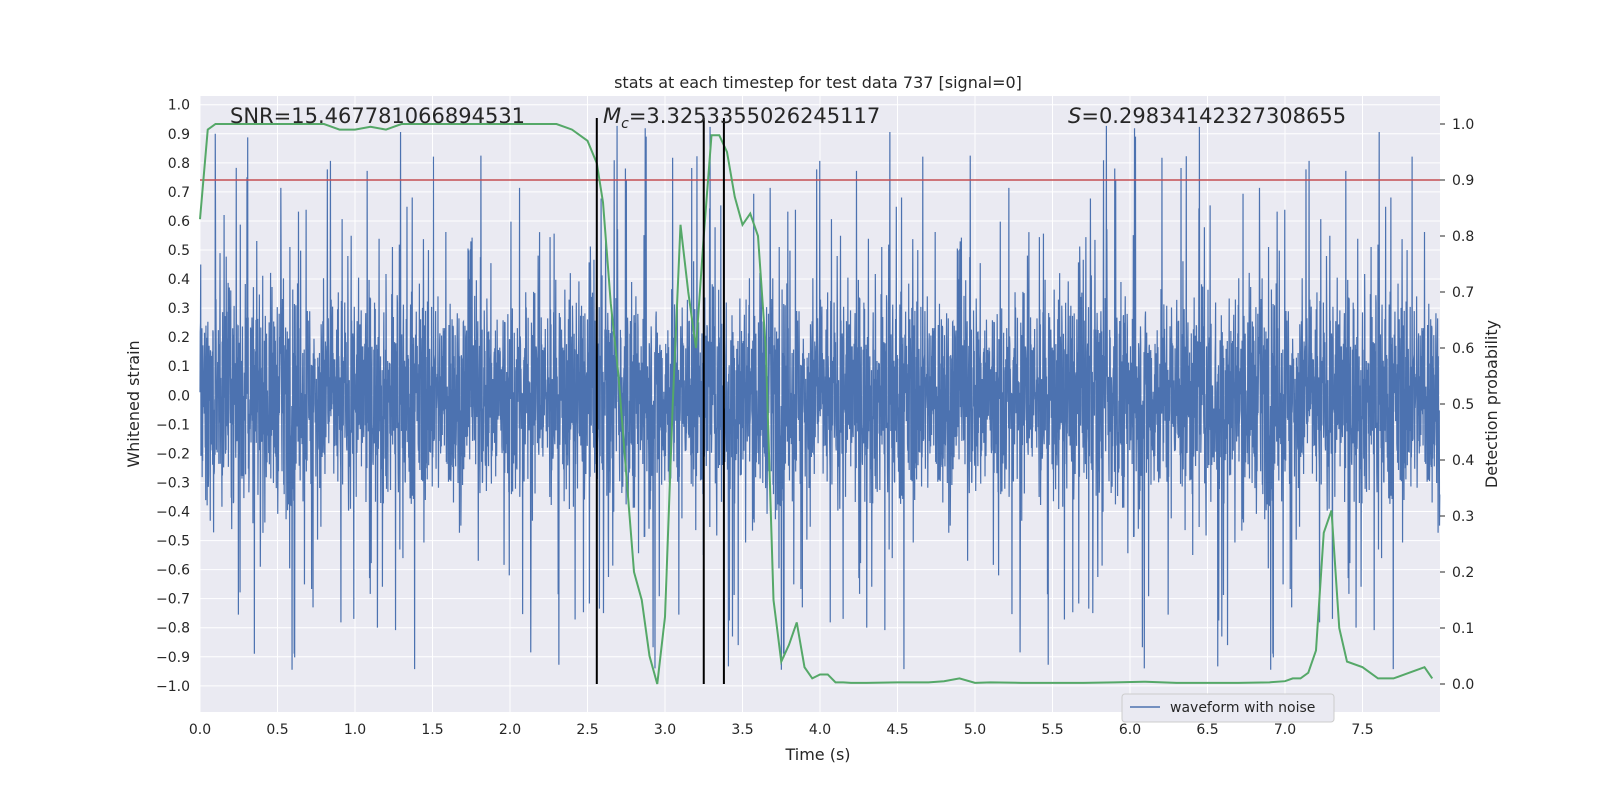 This screenshot has width=1600, height=800. What do you see at coordinates (1463, 461) in the screenshot?
I see `y-right-tick-label: 0.4` at bounding box center [1463, 461].